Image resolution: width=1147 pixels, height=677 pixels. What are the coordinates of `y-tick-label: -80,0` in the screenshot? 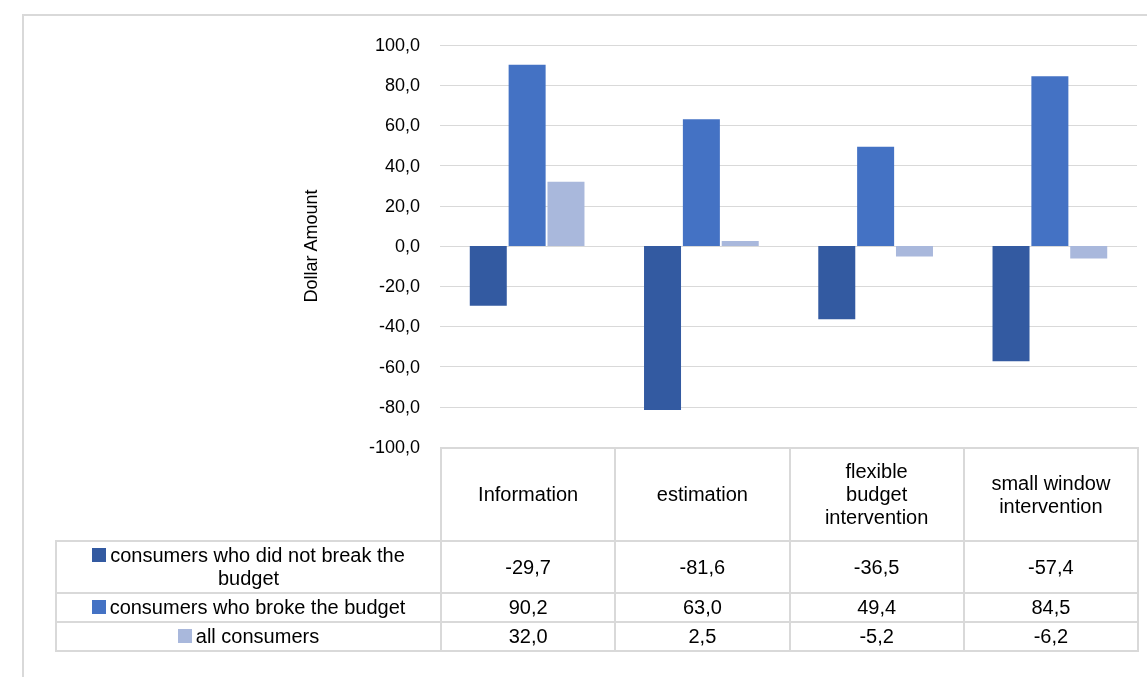 It's located at (399, 406).